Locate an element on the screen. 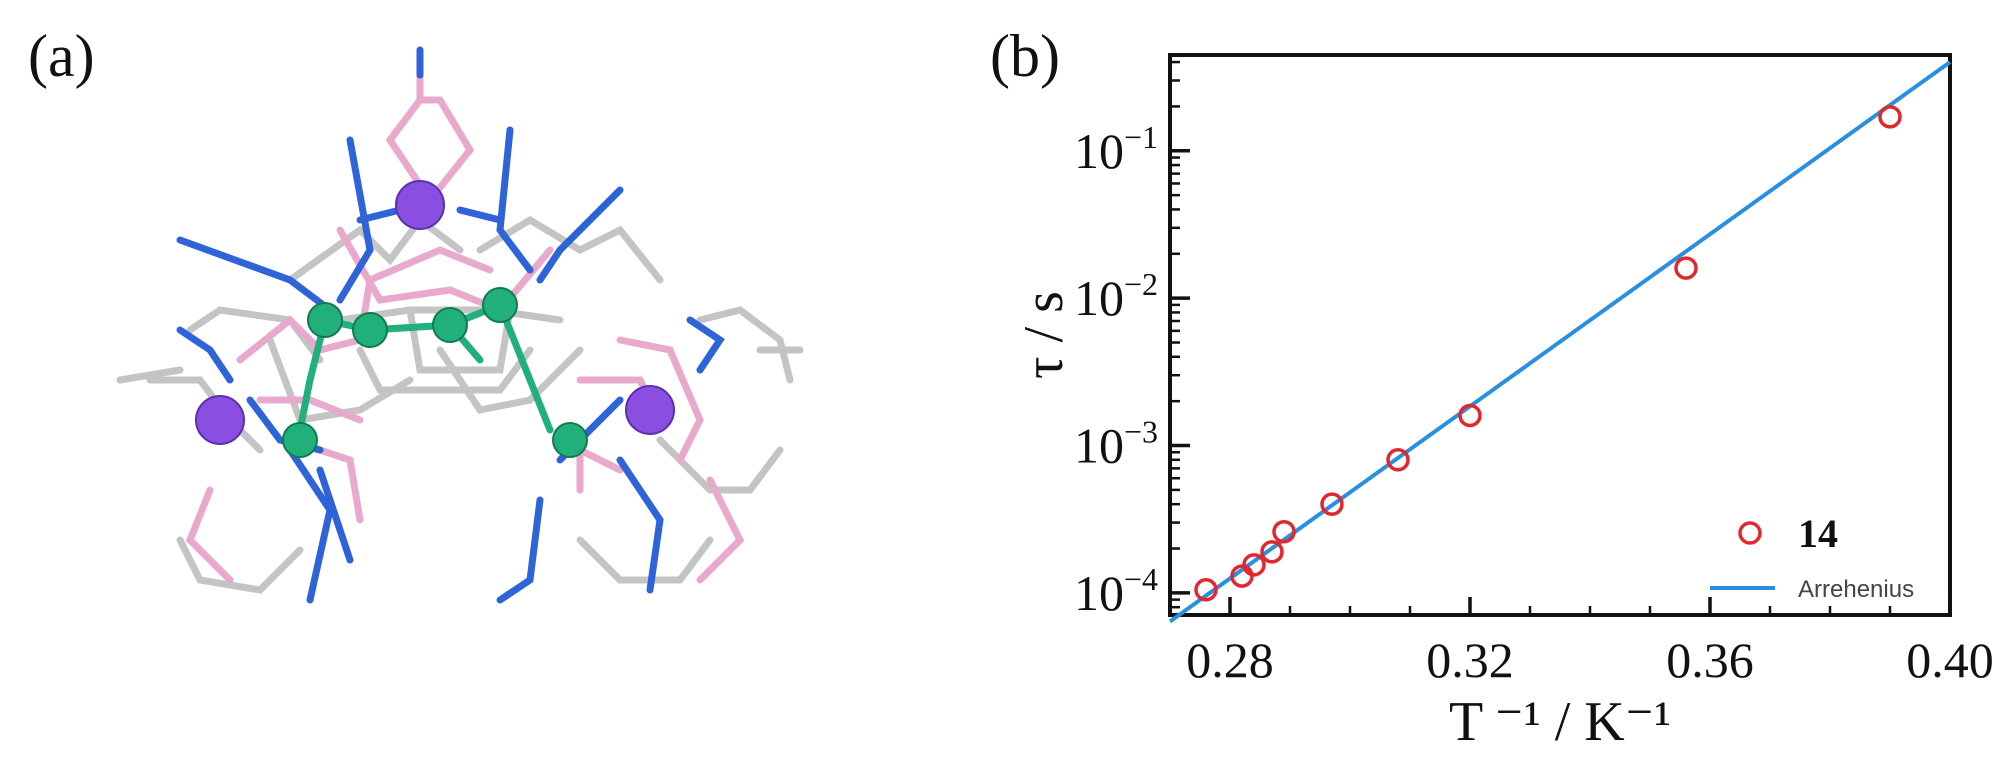 Image resolution: width=2000 pixels, height=768 pixels. y-tick-label: 10⁻¹ is located at coordinates (1116, 149).